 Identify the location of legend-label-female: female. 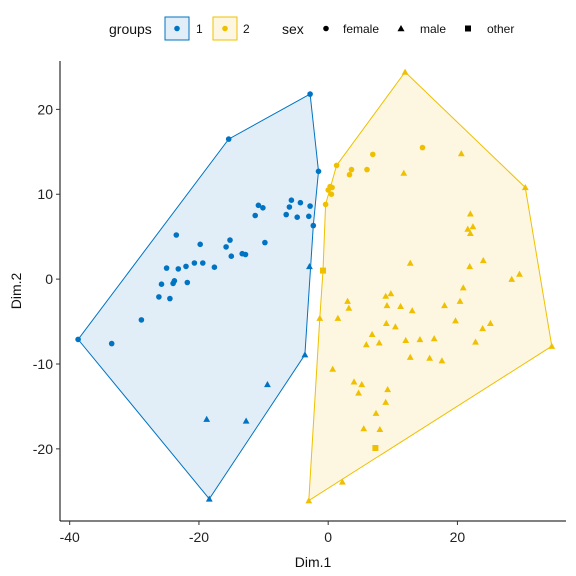
(361, 29).